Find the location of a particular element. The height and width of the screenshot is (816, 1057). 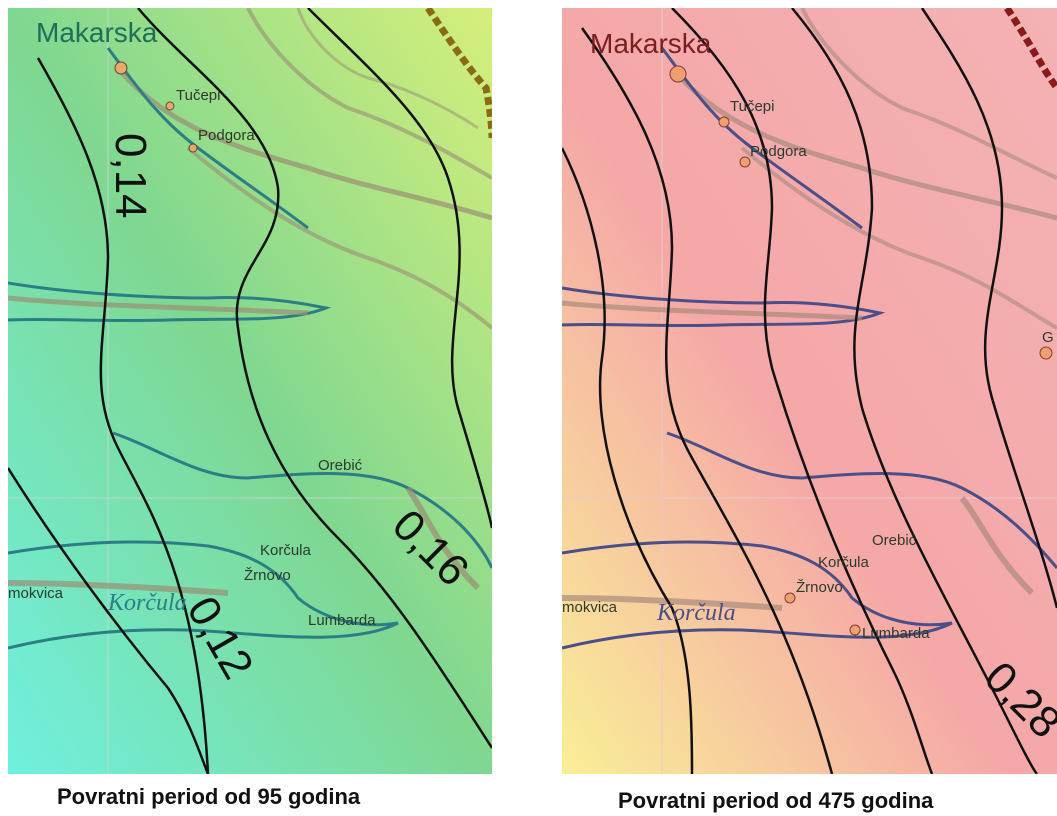

isoline-label-0-14: 0,14 is located at coordinates (130, 176).